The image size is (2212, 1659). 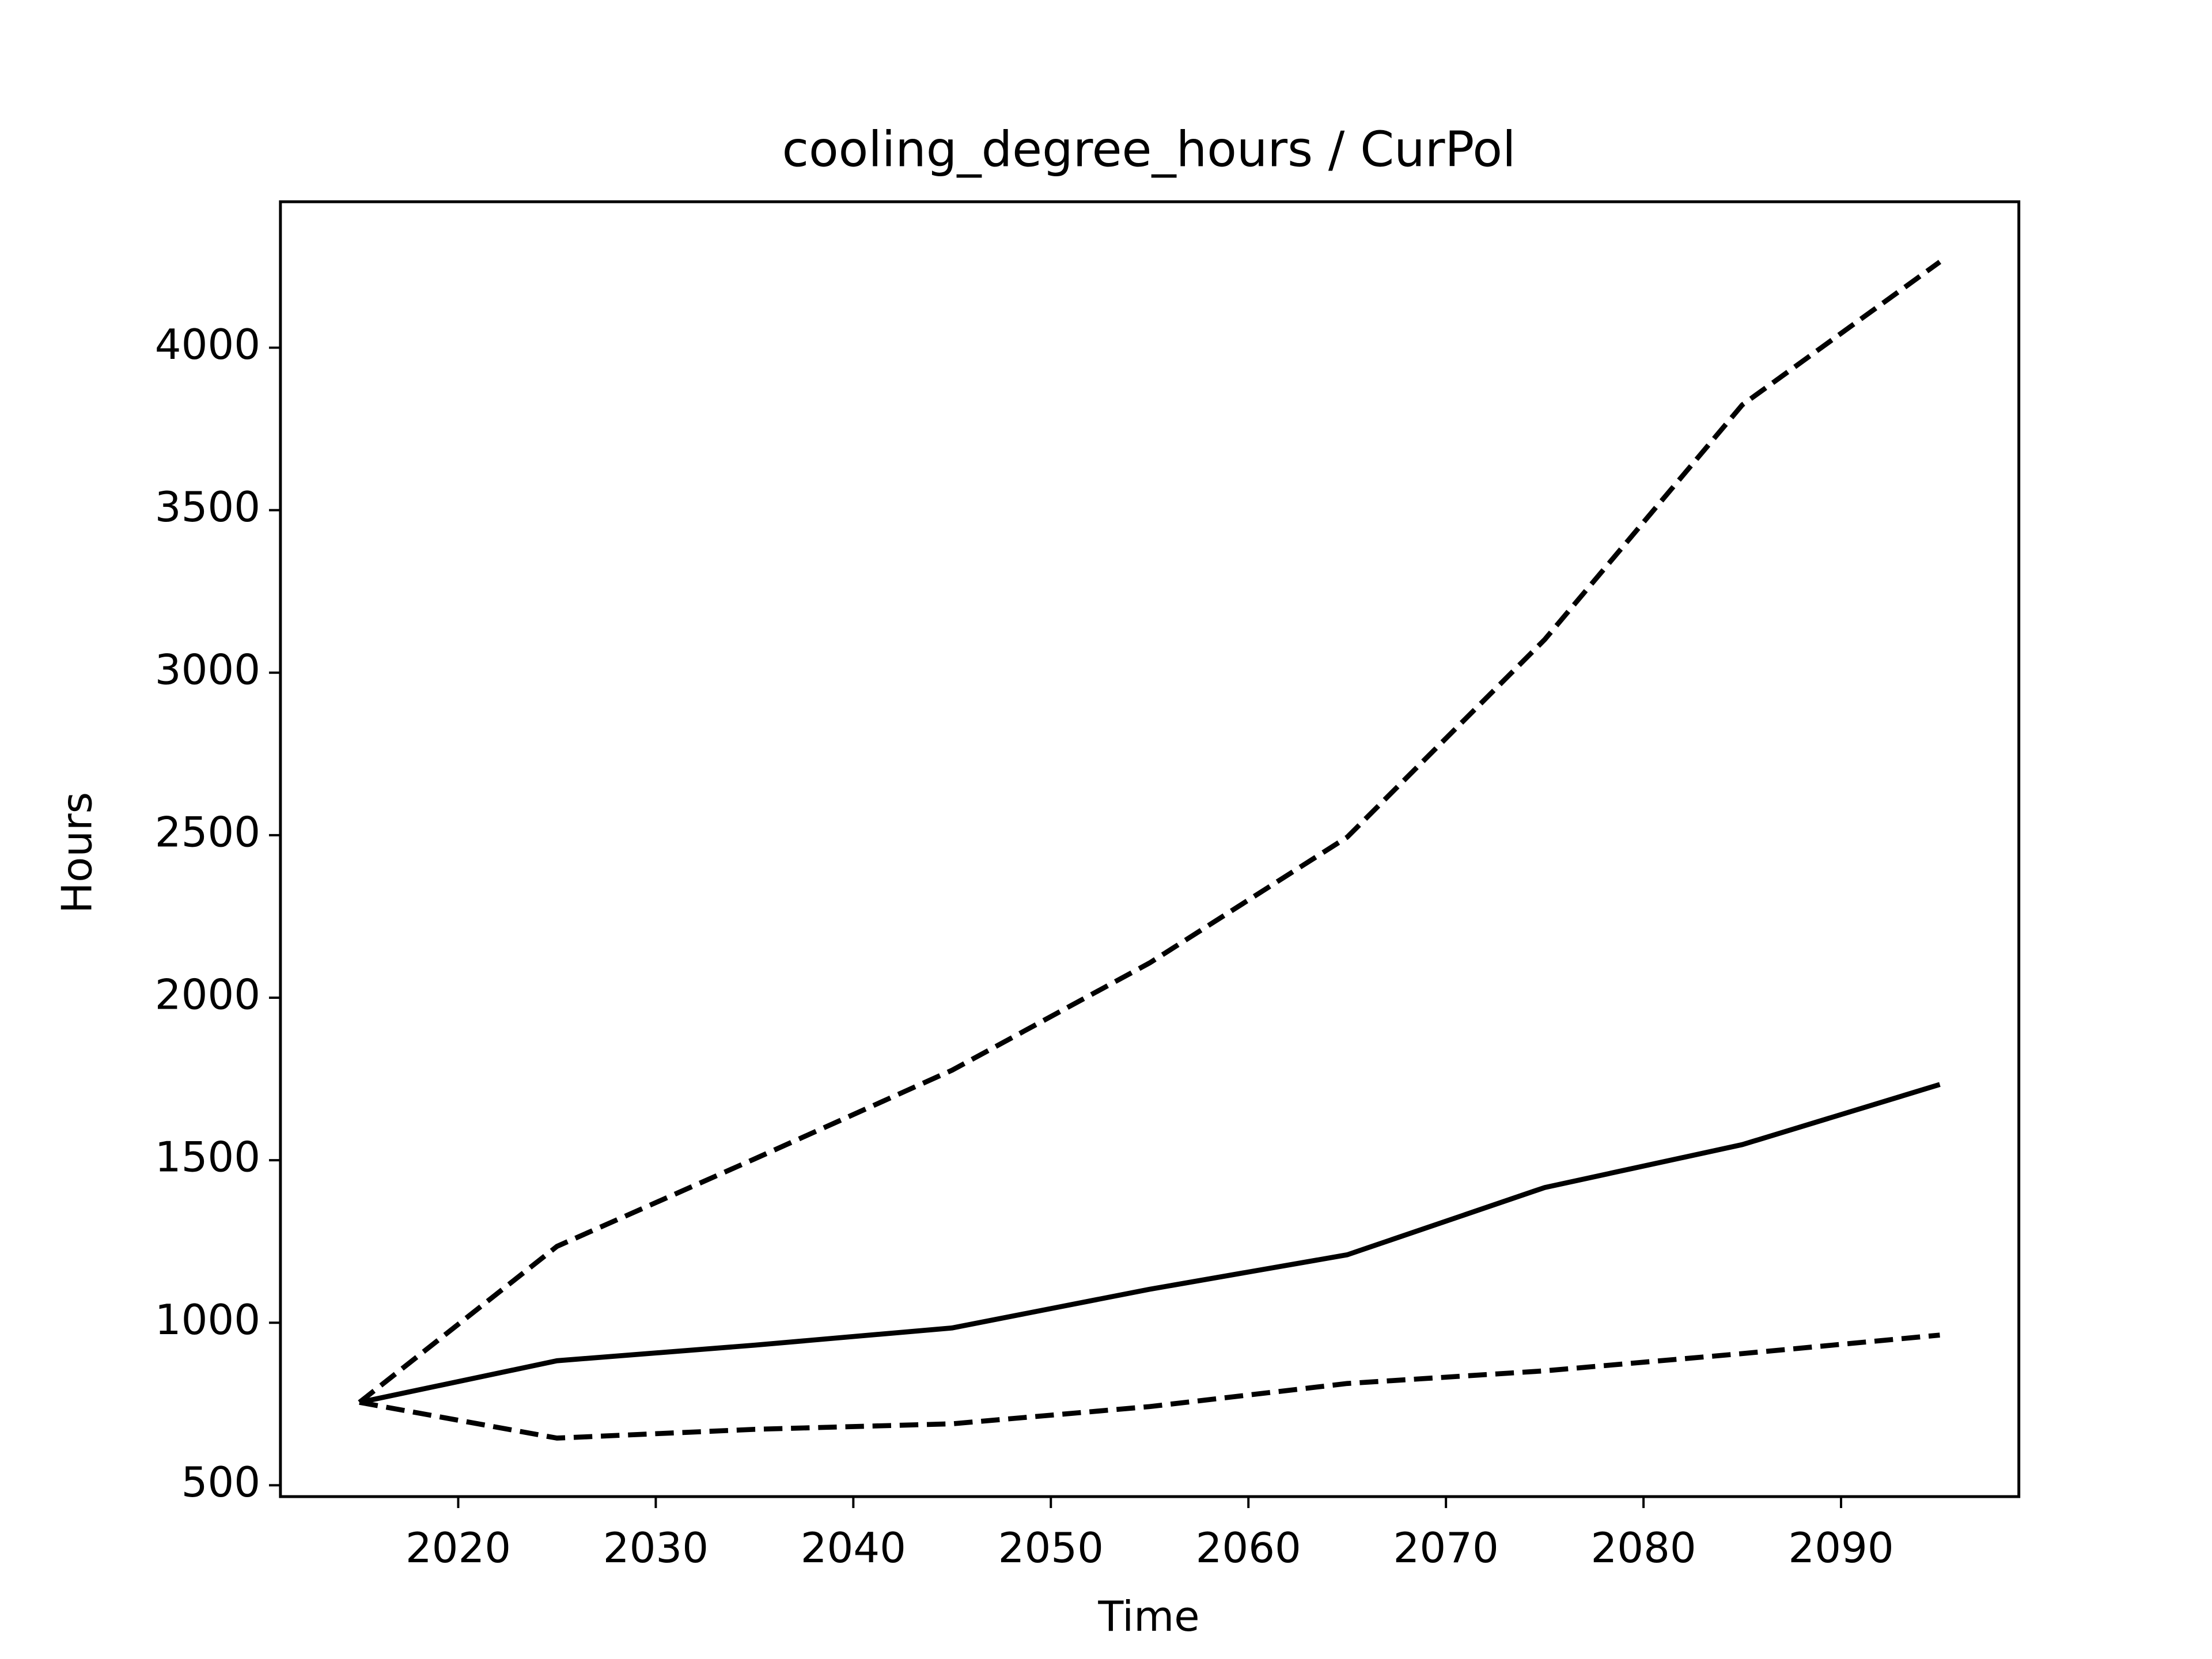 I want to click on y-tick-label: 3000, so click(x=207, y=669).